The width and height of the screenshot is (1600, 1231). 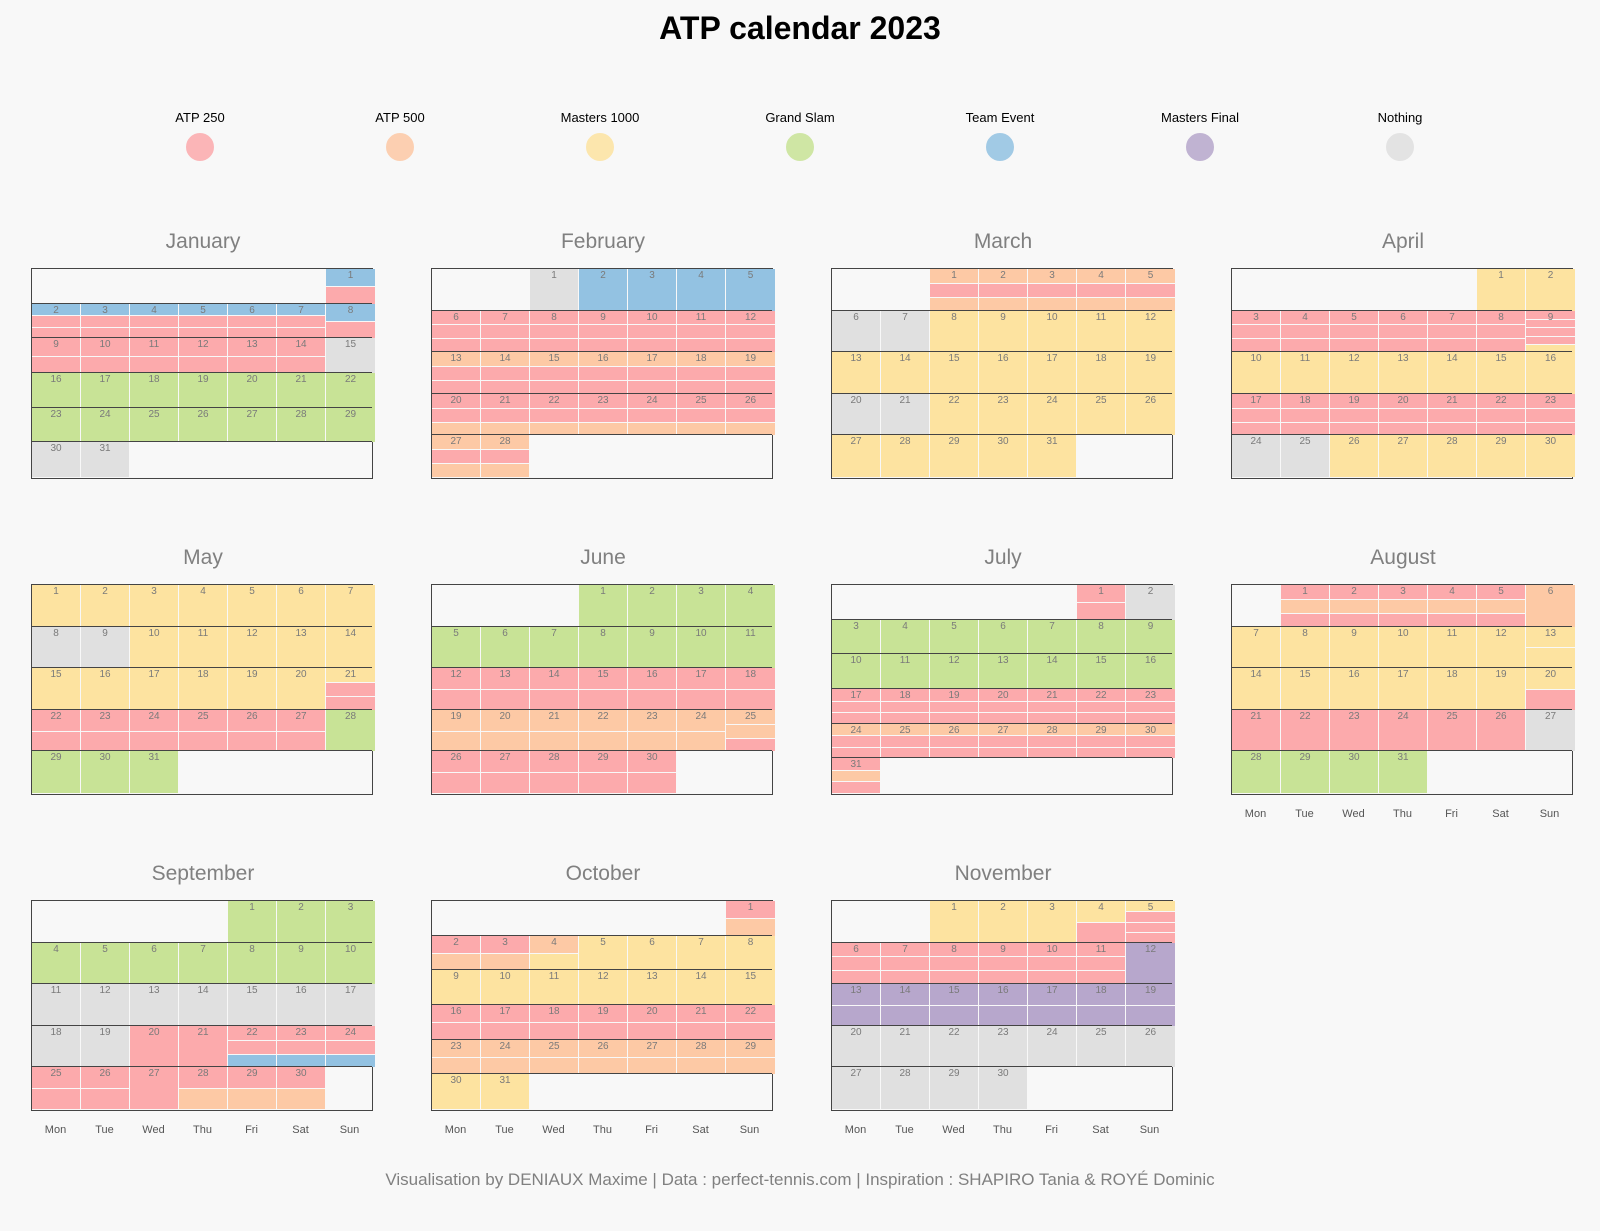 I want to click on day-number: 21, so click(x=1452, y=400).